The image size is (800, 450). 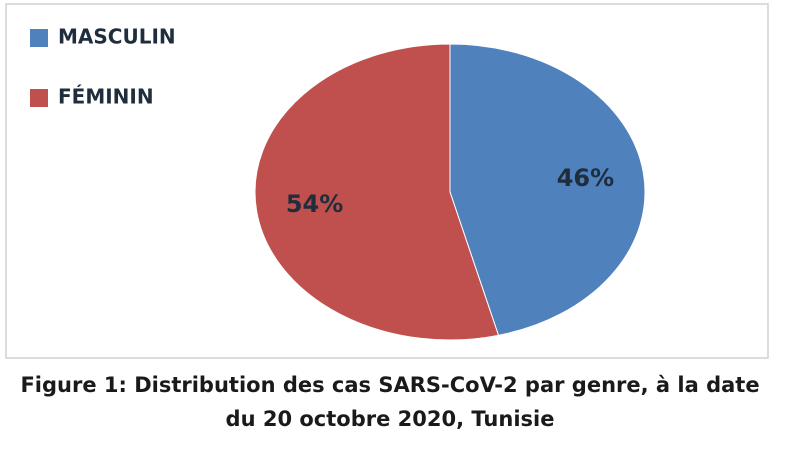 I want to click on data-label: 54%, so click(x=314, y=204).